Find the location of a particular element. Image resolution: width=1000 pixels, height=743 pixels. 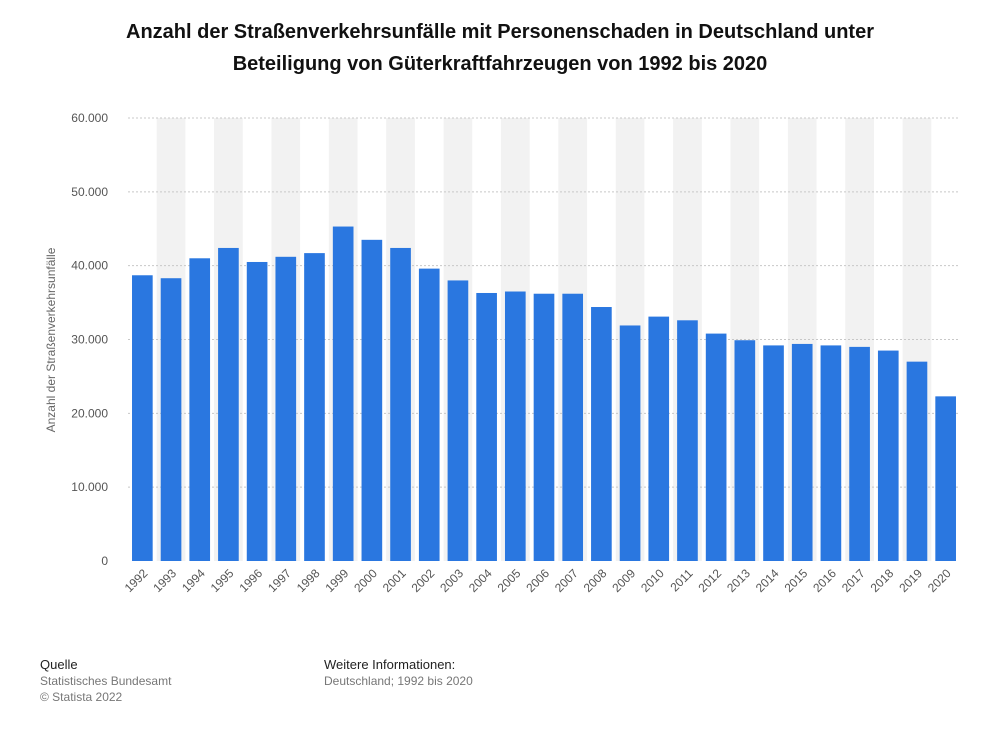

x-tick-label: 2013 is located at coordinates (738, 580).